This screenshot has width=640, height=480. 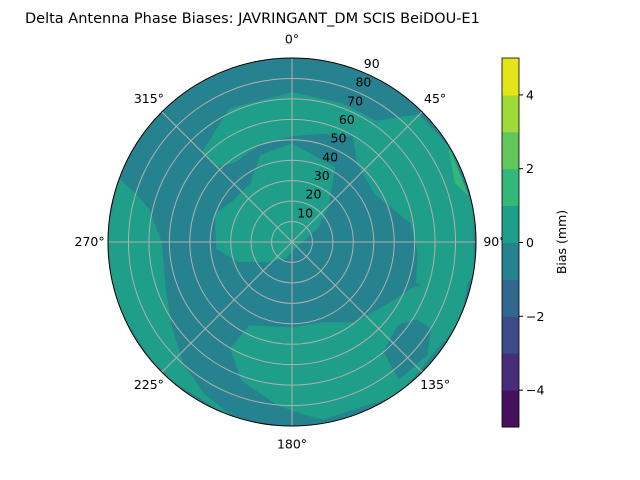 What do you see at coordinates (363, 82) in the screenshot?
I see `radial-tick-label: 80` at bounding box center [363, 82].